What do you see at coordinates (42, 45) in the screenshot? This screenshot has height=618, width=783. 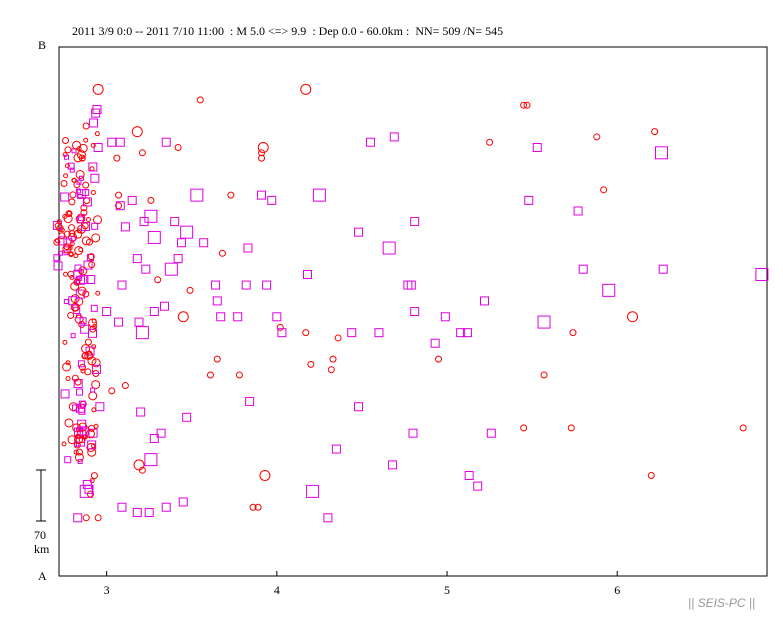 I see `profile-end-b: B` at bounding box center [42, 45].